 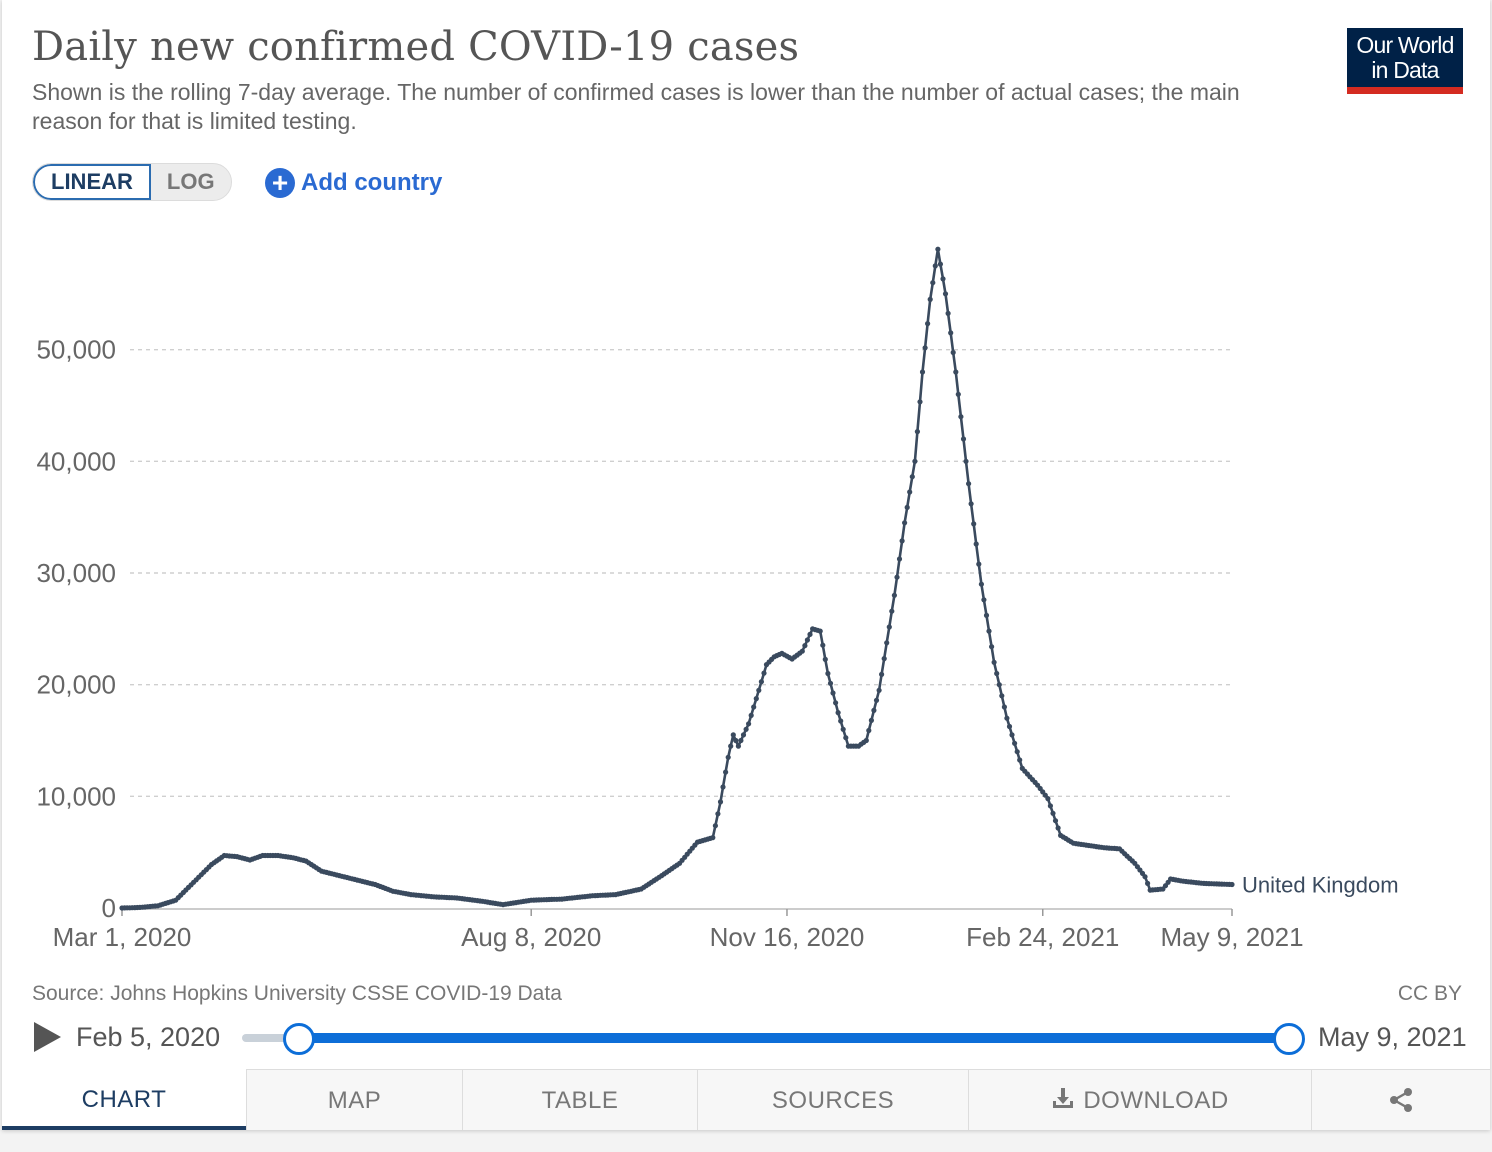 What do you see at coordinates (92, 182) in the screenshot?
I see `linear-scale-button: LINEAR` at bounding box center [92, 182].